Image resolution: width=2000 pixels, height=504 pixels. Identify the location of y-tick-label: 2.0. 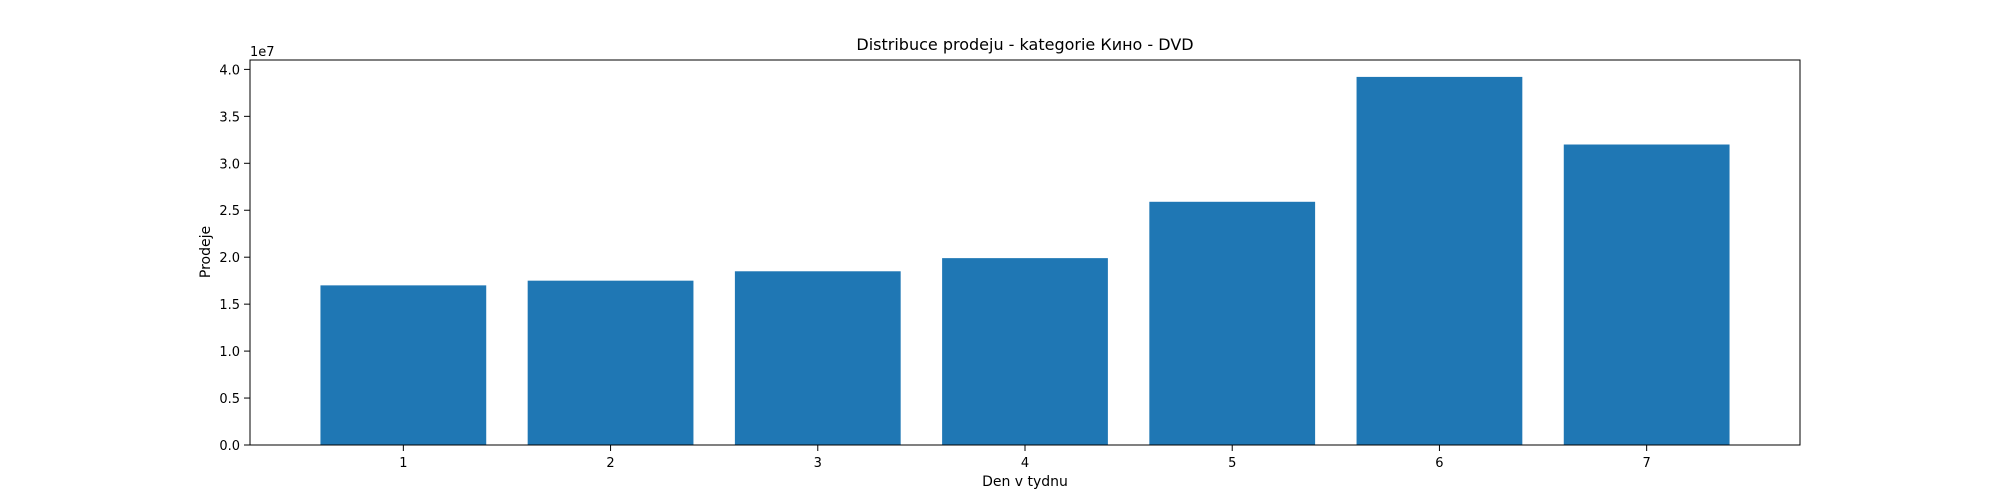
(229, 258).